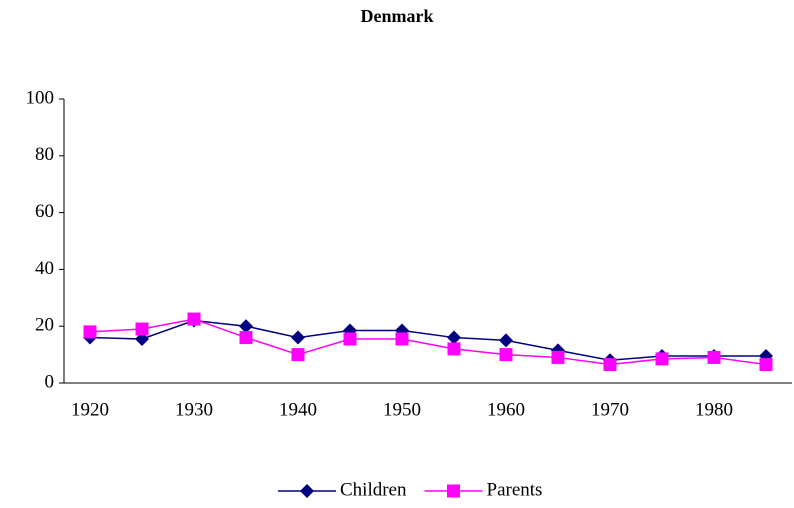  What do you see at coordinates (44, 211) in the screenshot?
I see `y-tick-label: 60` at bounding box center [44, 211].